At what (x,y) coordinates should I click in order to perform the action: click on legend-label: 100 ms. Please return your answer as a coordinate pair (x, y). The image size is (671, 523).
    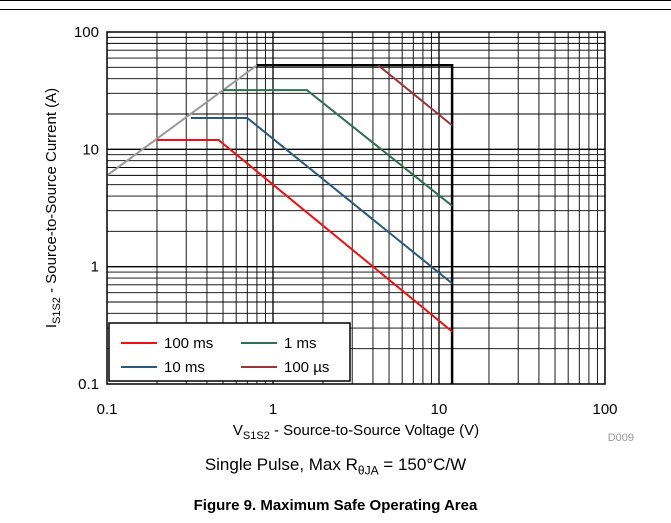
    Looking at the image, I should click on (188, 343).